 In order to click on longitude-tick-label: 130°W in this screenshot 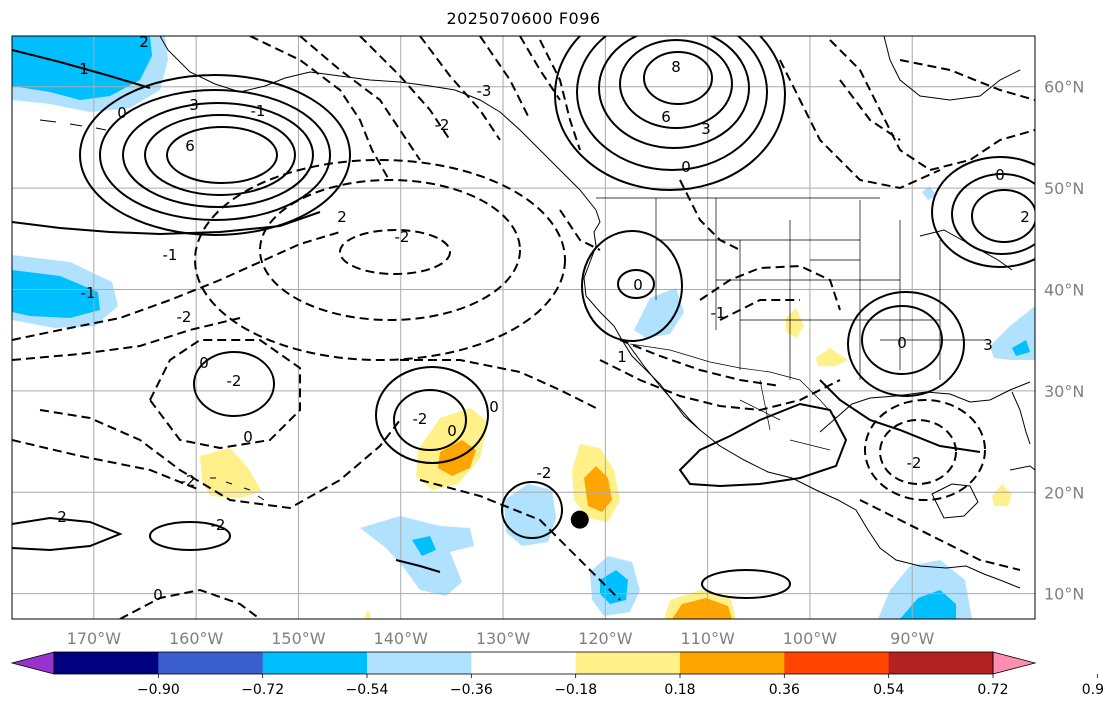, I will do `click(503, 638)`.